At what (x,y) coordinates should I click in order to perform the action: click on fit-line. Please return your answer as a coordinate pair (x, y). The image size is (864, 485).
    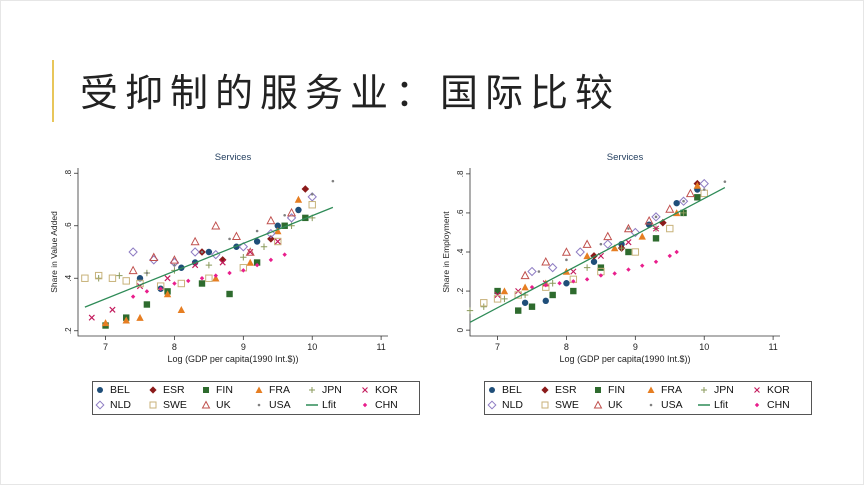
    Looking at the image, I should click on (209, 257).